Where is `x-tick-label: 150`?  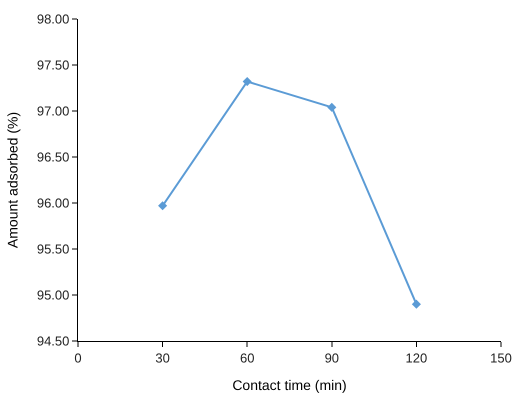
x-tick-label: 150 is located at coordinates (501, 358).